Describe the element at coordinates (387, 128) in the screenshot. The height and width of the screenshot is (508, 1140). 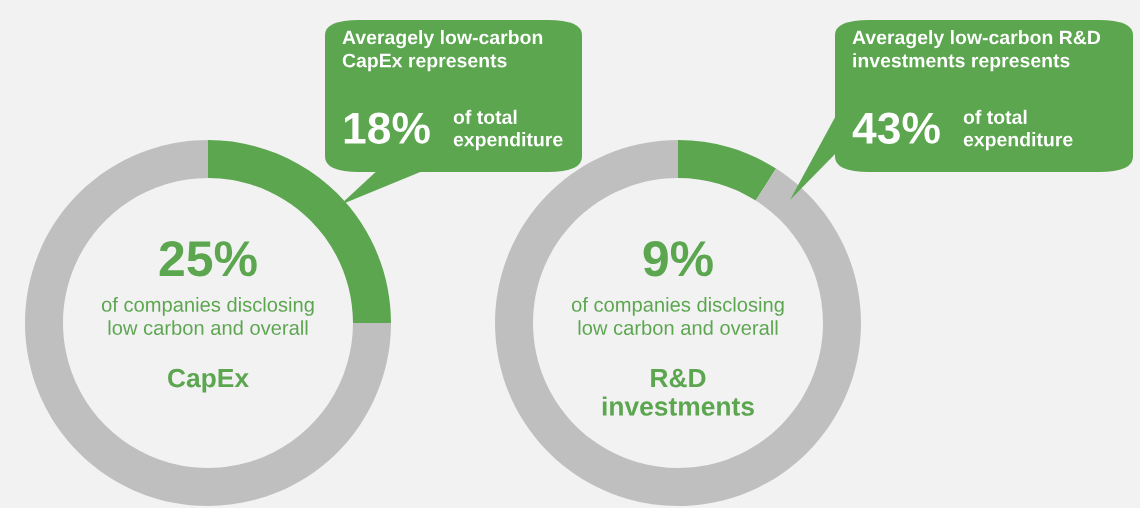
I see `text: 18%` at that location.